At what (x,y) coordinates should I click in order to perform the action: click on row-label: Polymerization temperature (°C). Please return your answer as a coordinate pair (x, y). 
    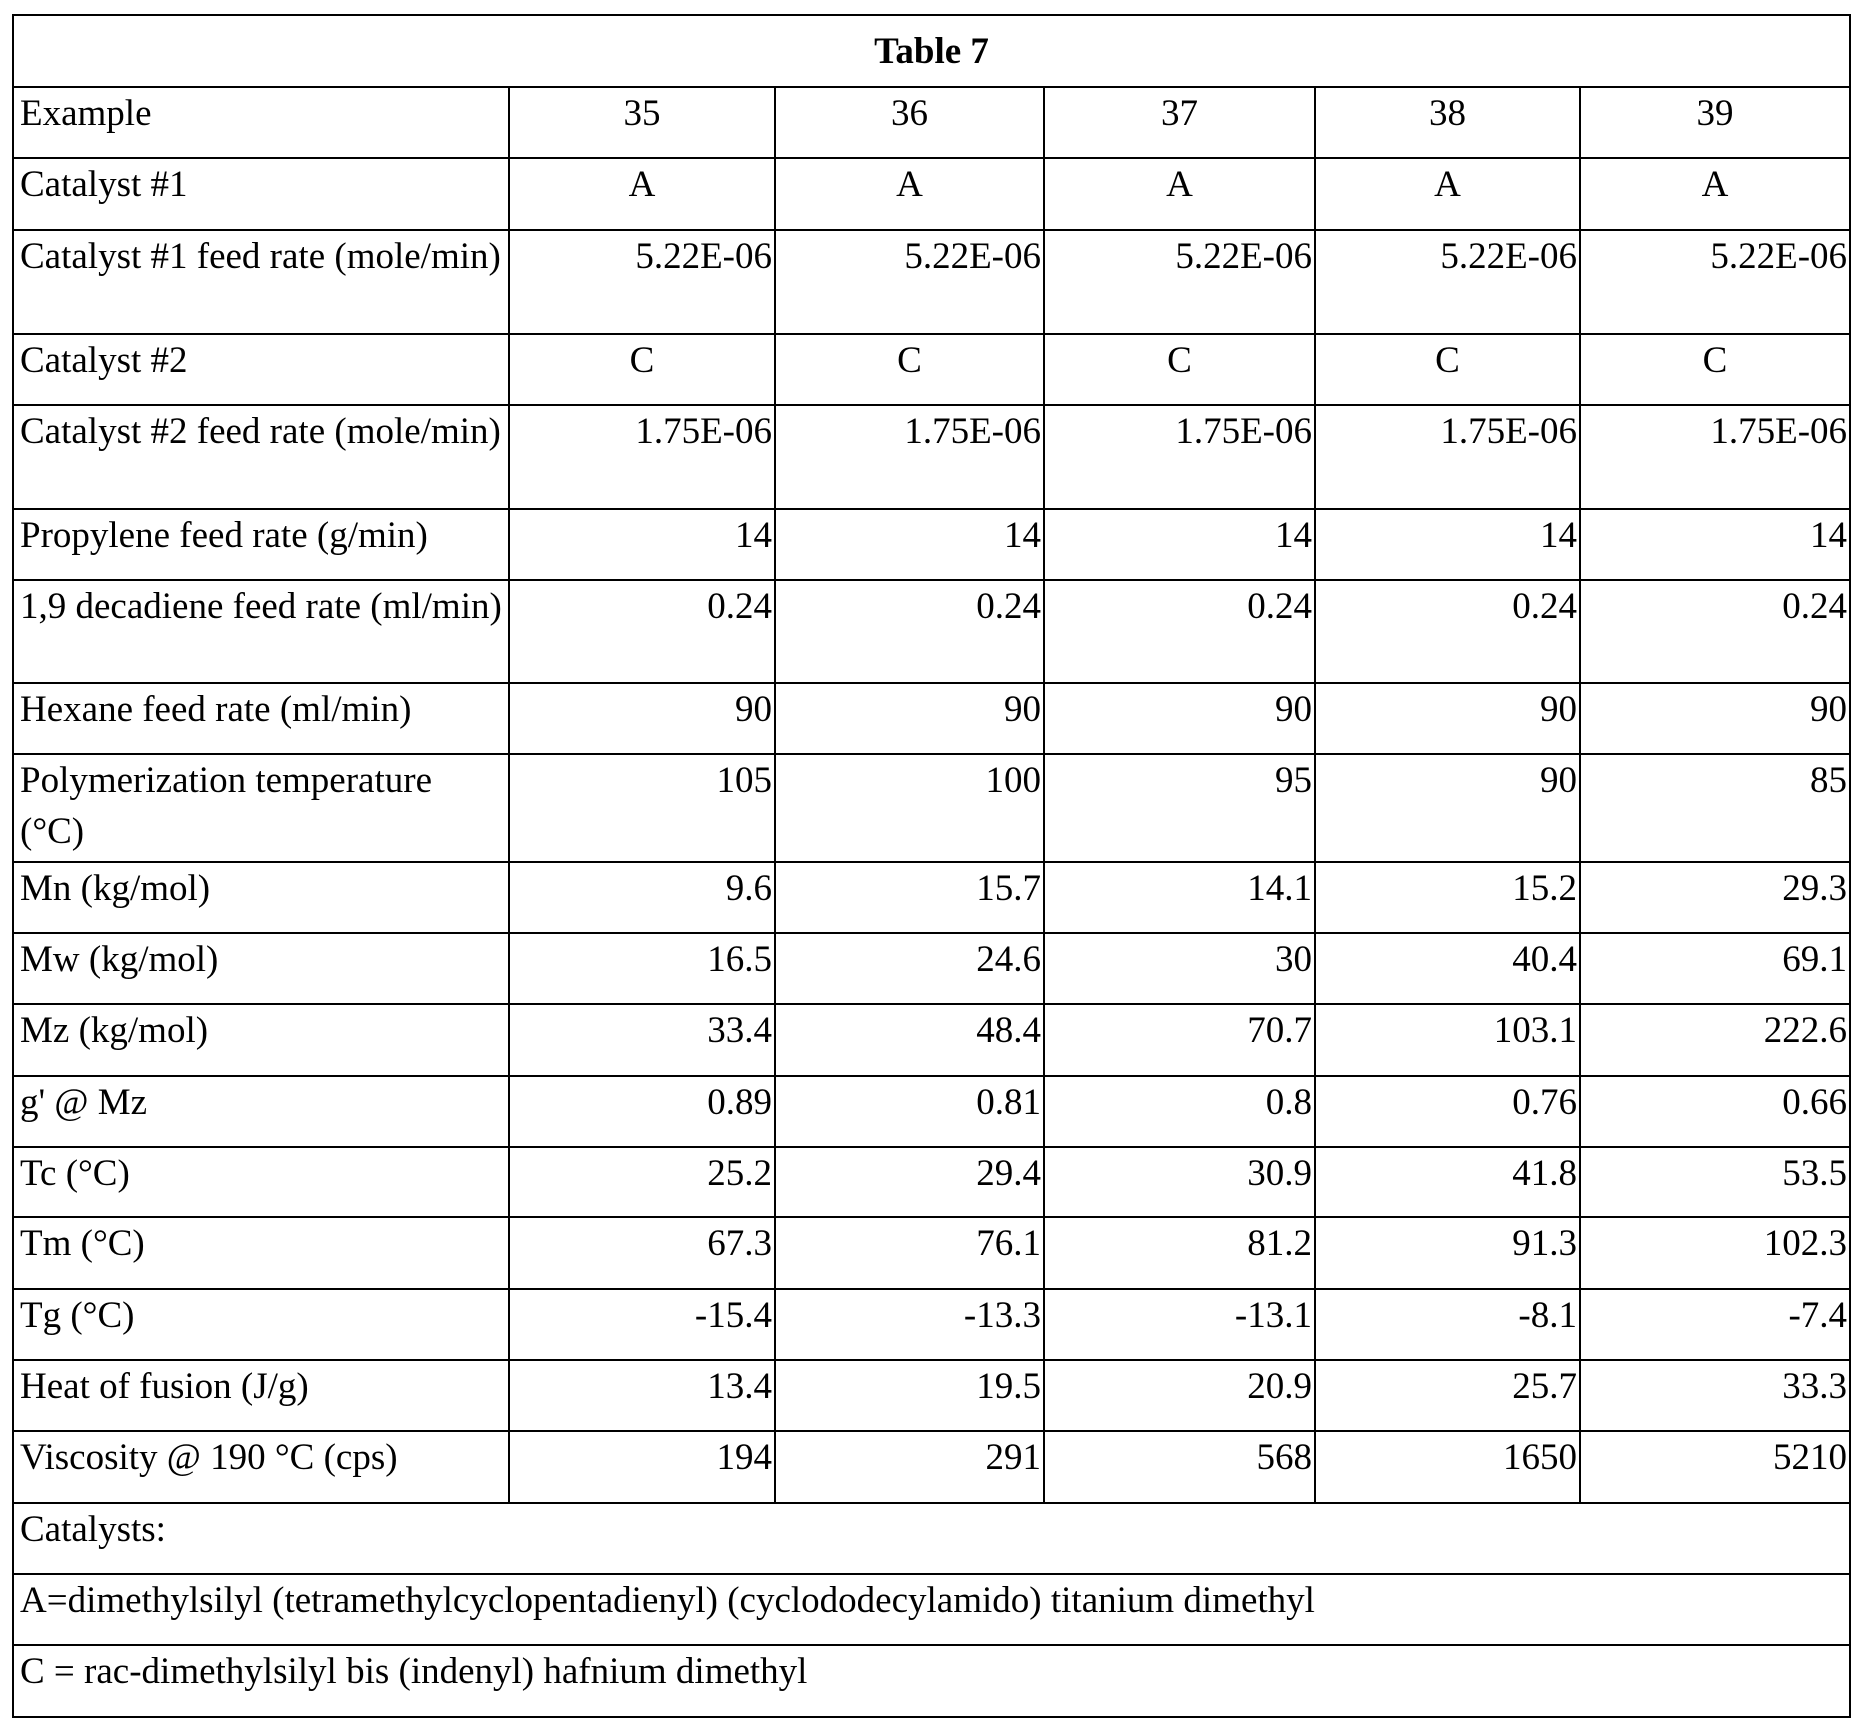
    Looking at the image, I should click on (261, 808).